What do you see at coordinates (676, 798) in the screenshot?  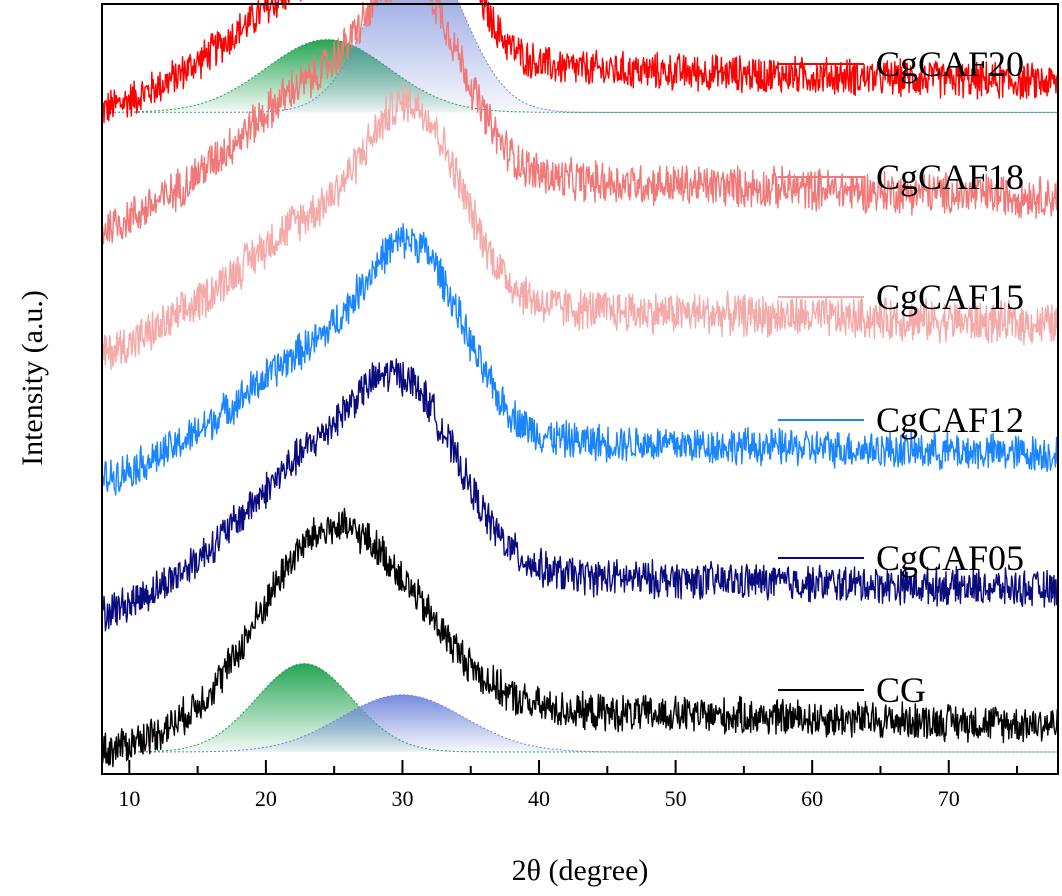 I see `x-tick-label-50: 50` at bounding box center [676, 798].